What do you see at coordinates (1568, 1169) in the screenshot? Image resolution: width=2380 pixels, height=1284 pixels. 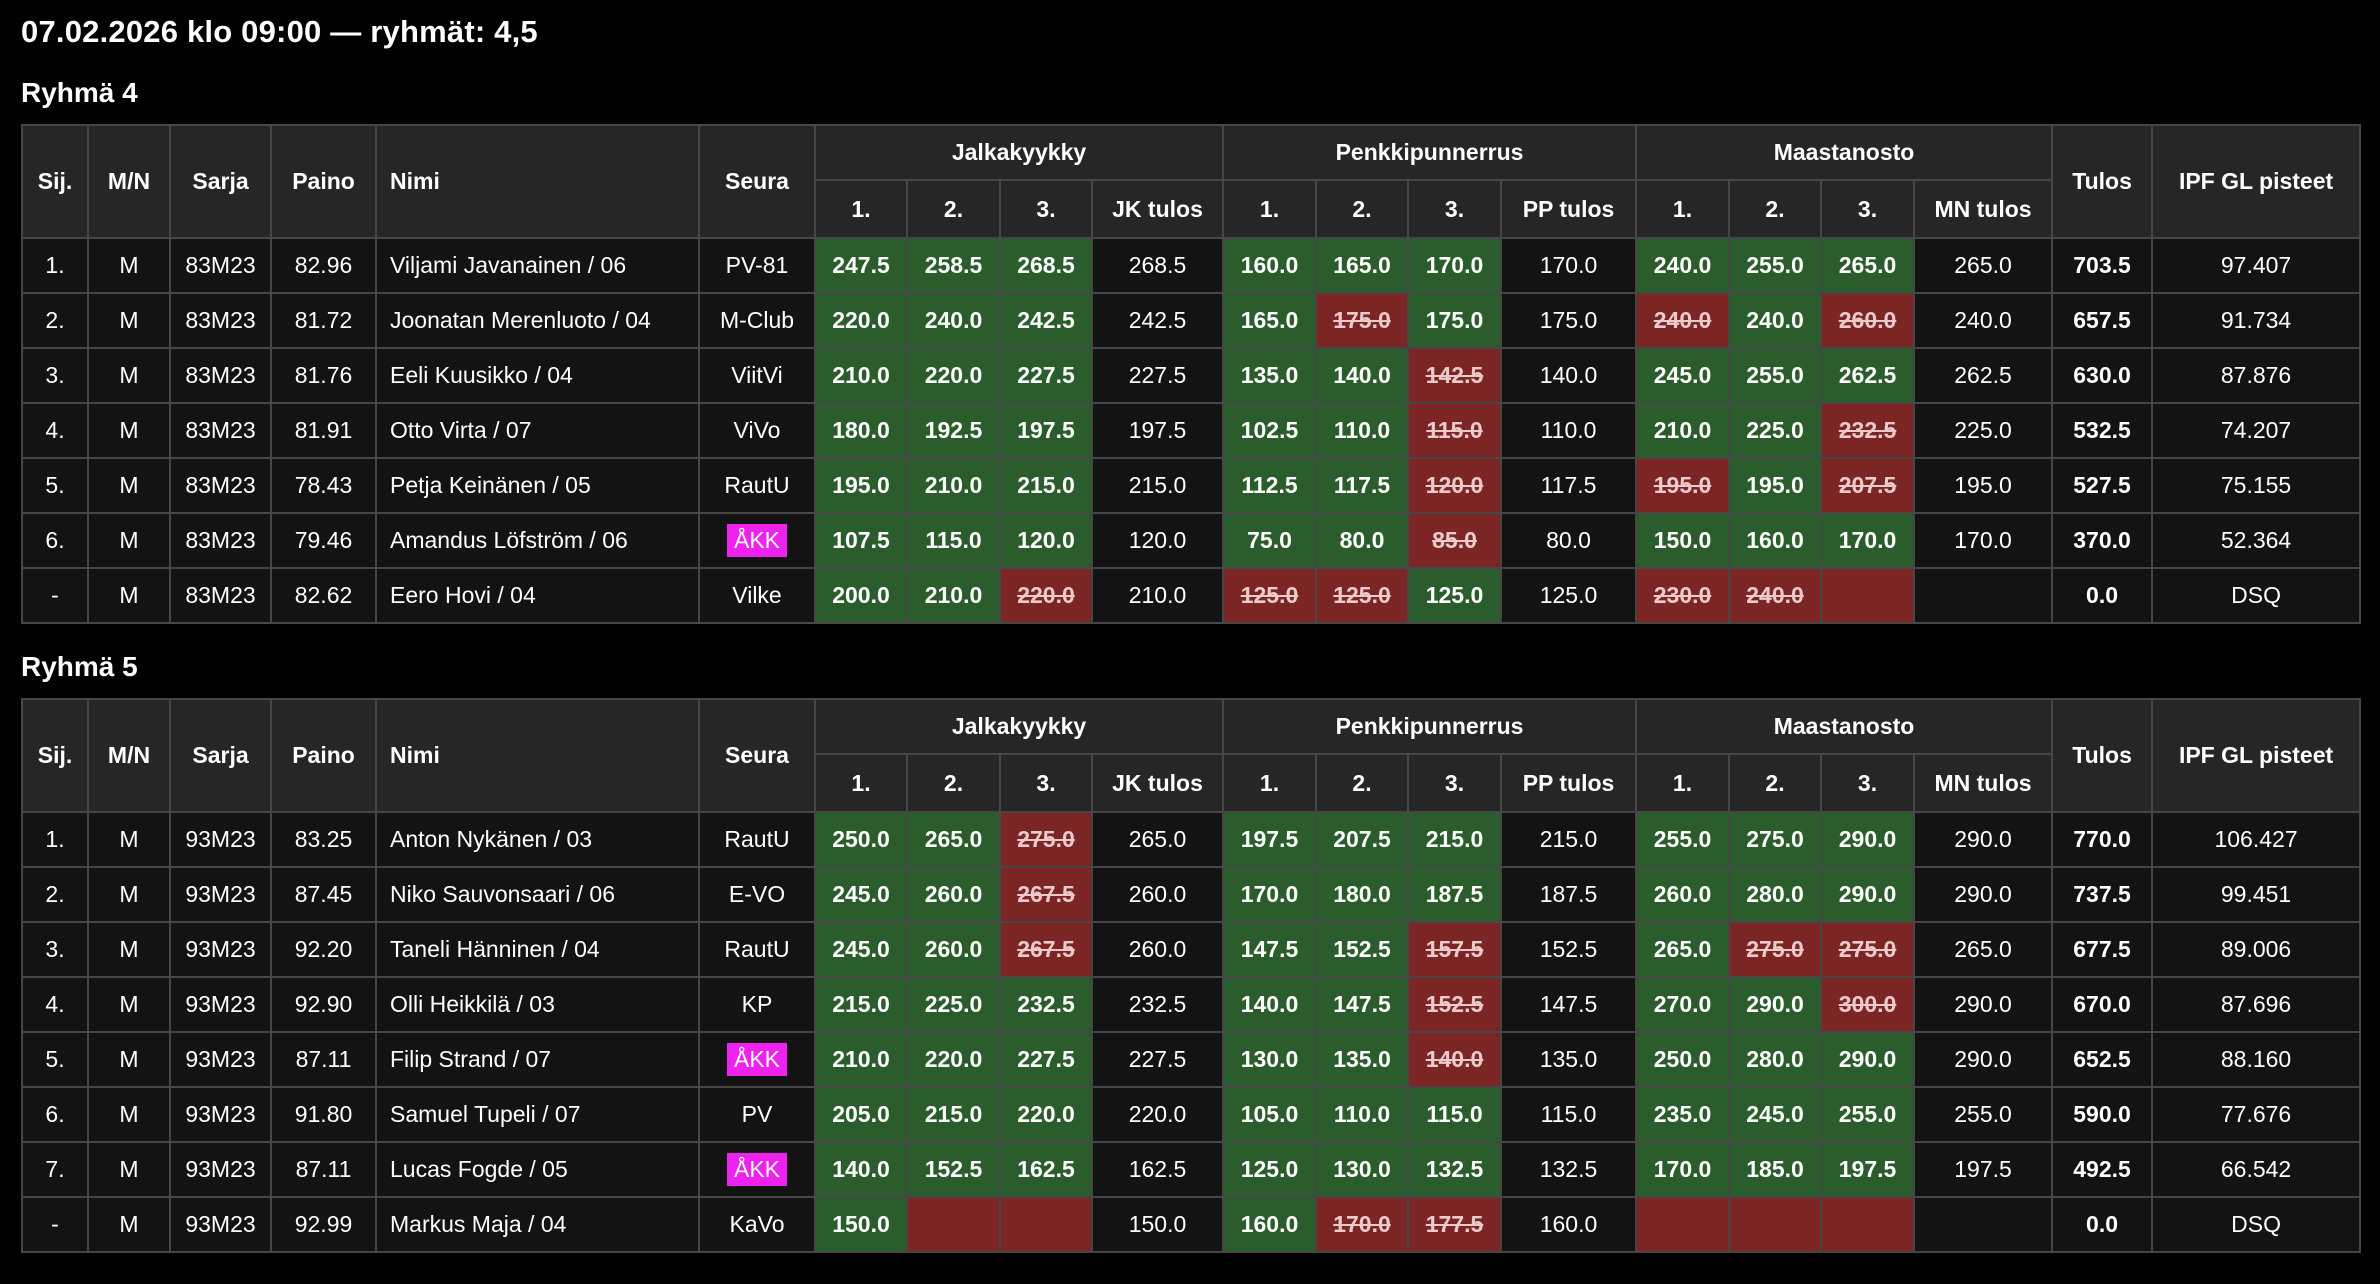 I see `bench-total-cell: 132.5` at bounding box center [1568, 1169].